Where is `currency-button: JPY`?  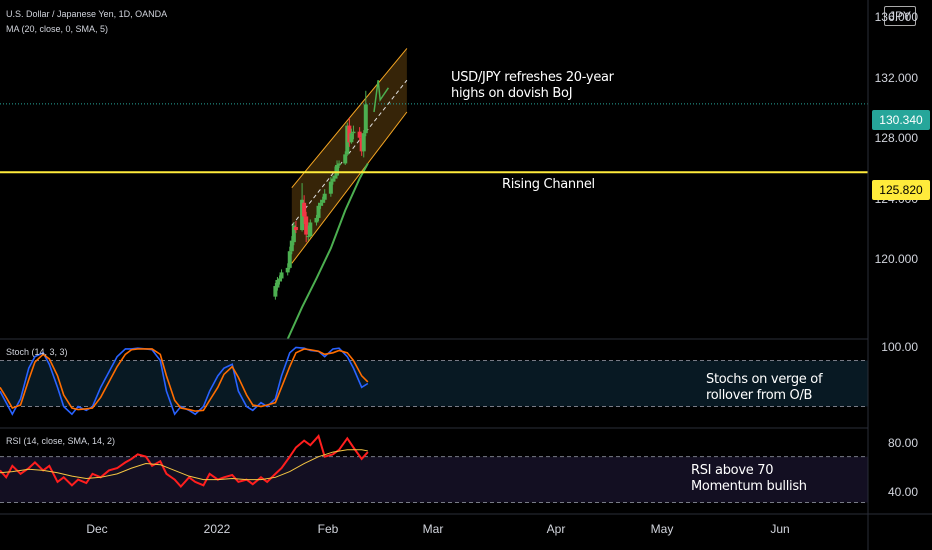 currency-button: JPY is located at coordinates (900, 16).